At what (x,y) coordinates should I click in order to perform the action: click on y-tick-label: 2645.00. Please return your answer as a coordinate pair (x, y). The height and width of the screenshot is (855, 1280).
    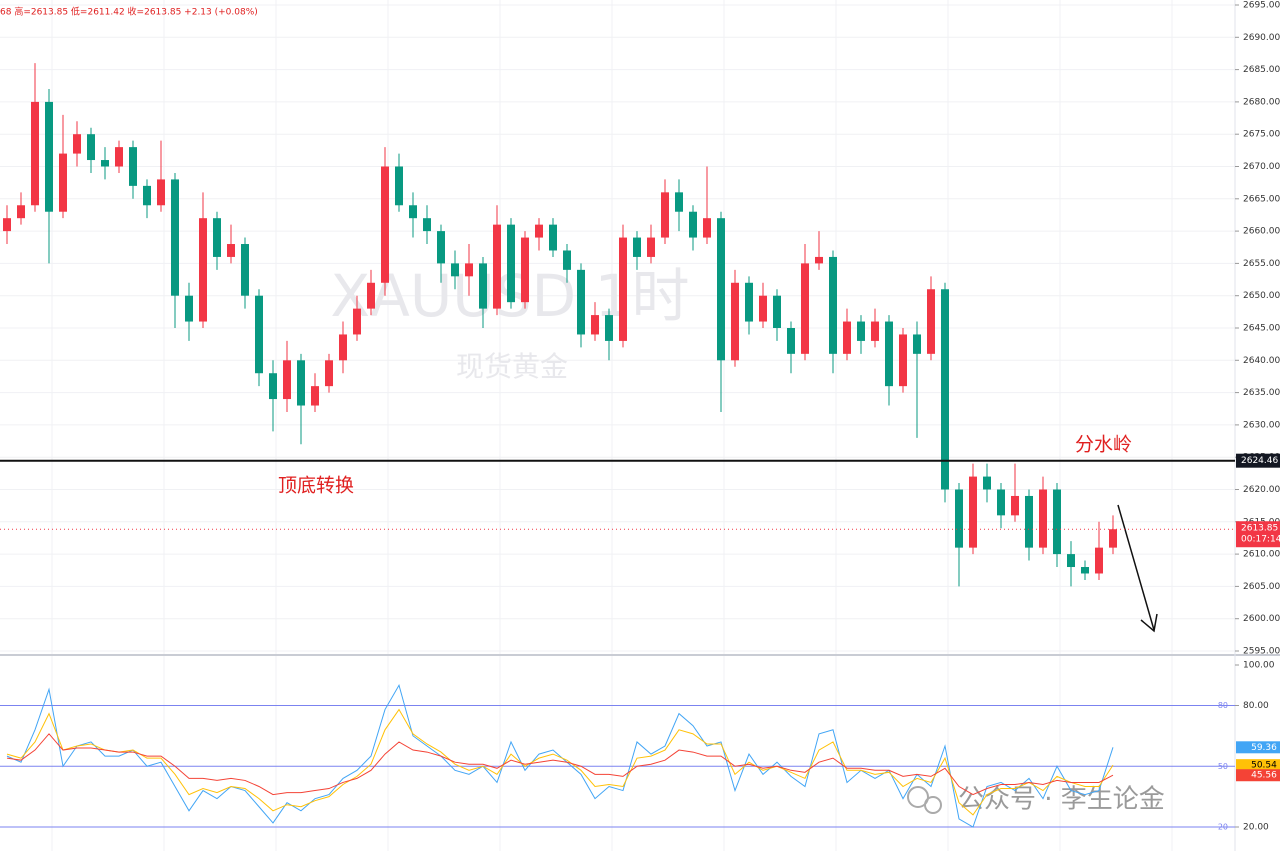
    Looking at the image, I should click on (1261, 329).